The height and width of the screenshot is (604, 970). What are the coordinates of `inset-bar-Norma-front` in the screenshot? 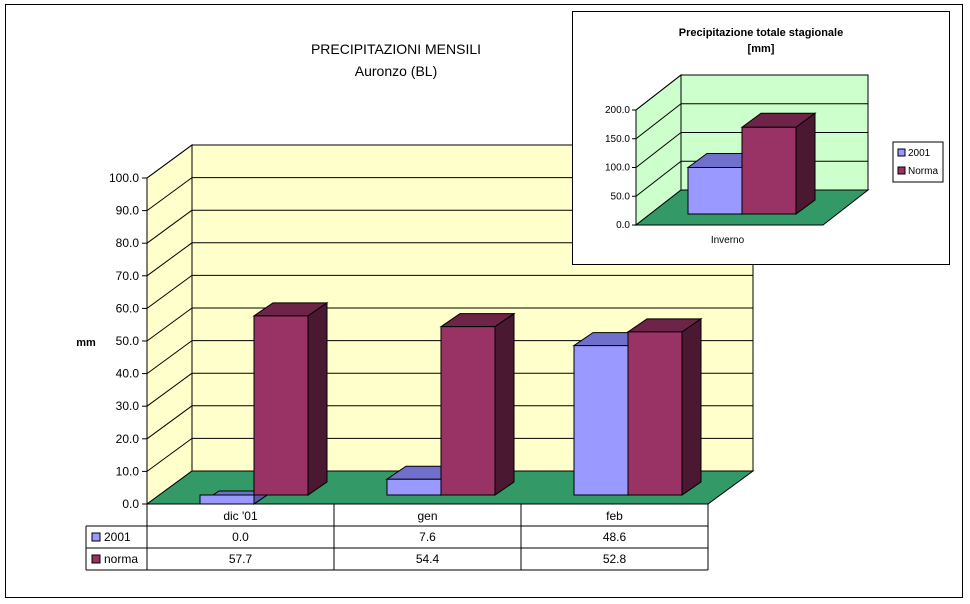 It's located at (769, 170).